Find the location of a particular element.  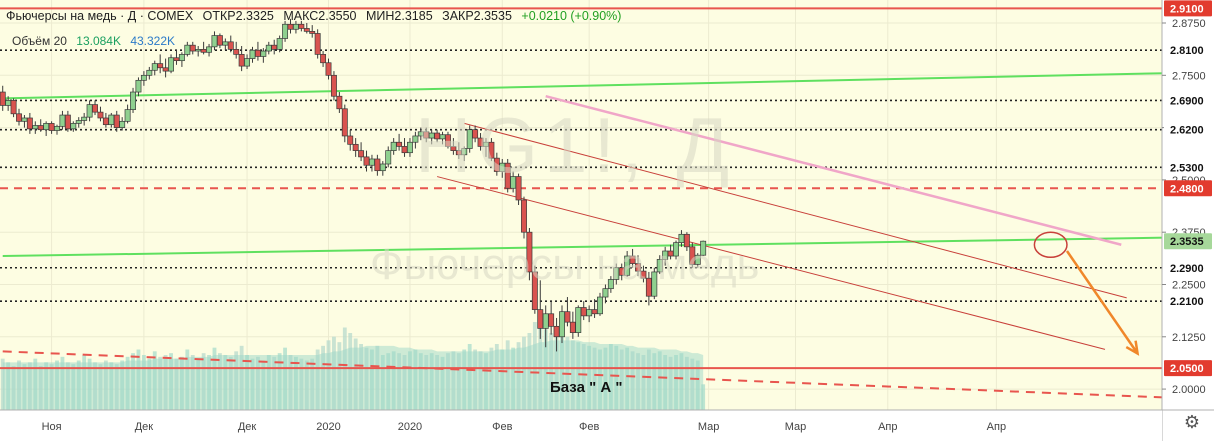

price-label-level: 2.8100 is located at coordinates (1187, 51).